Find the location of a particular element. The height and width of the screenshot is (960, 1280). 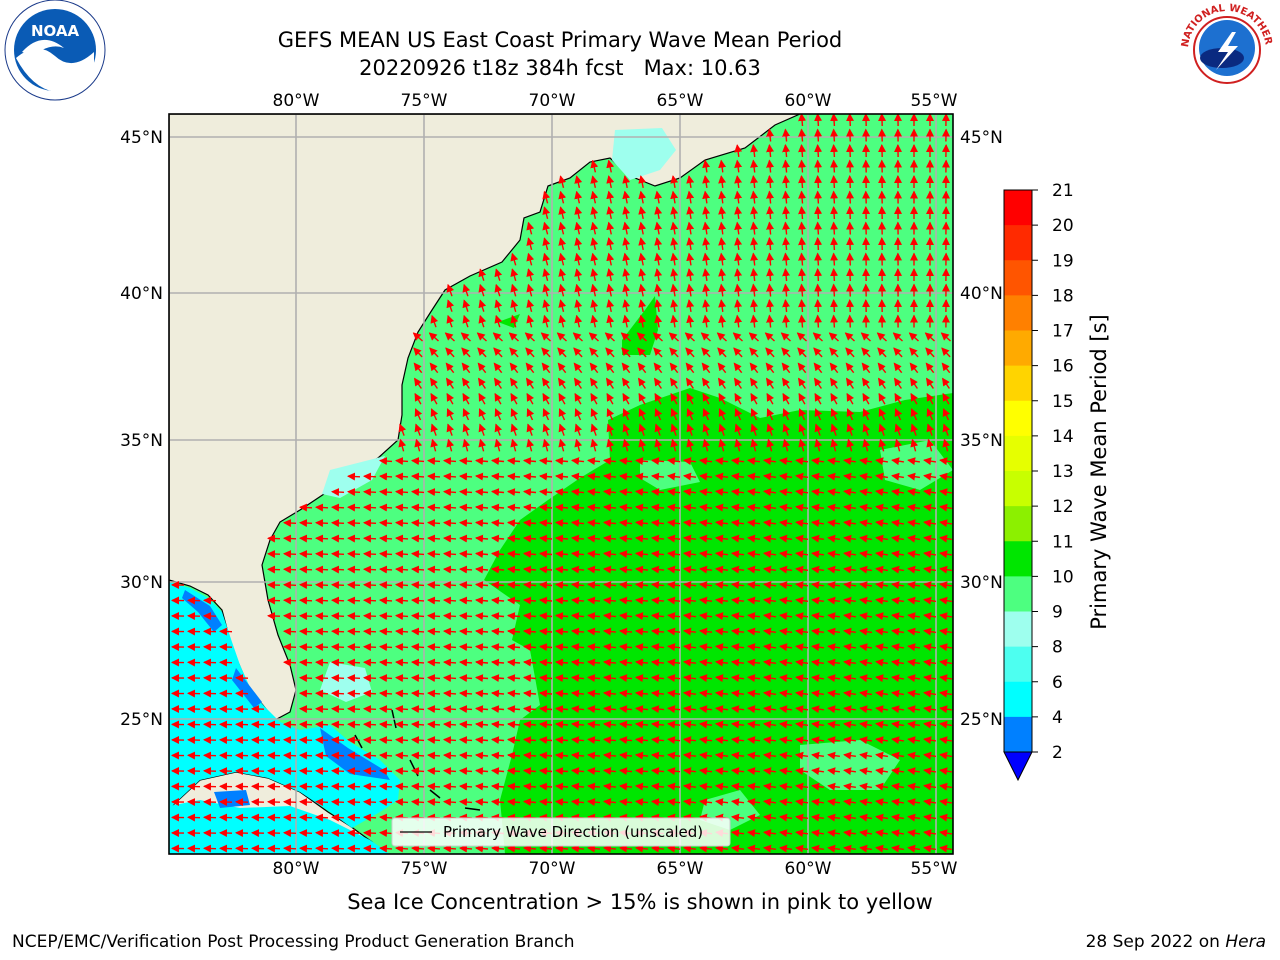

colorbar-tick-label: 13 is located at coordinates (1063, 472).